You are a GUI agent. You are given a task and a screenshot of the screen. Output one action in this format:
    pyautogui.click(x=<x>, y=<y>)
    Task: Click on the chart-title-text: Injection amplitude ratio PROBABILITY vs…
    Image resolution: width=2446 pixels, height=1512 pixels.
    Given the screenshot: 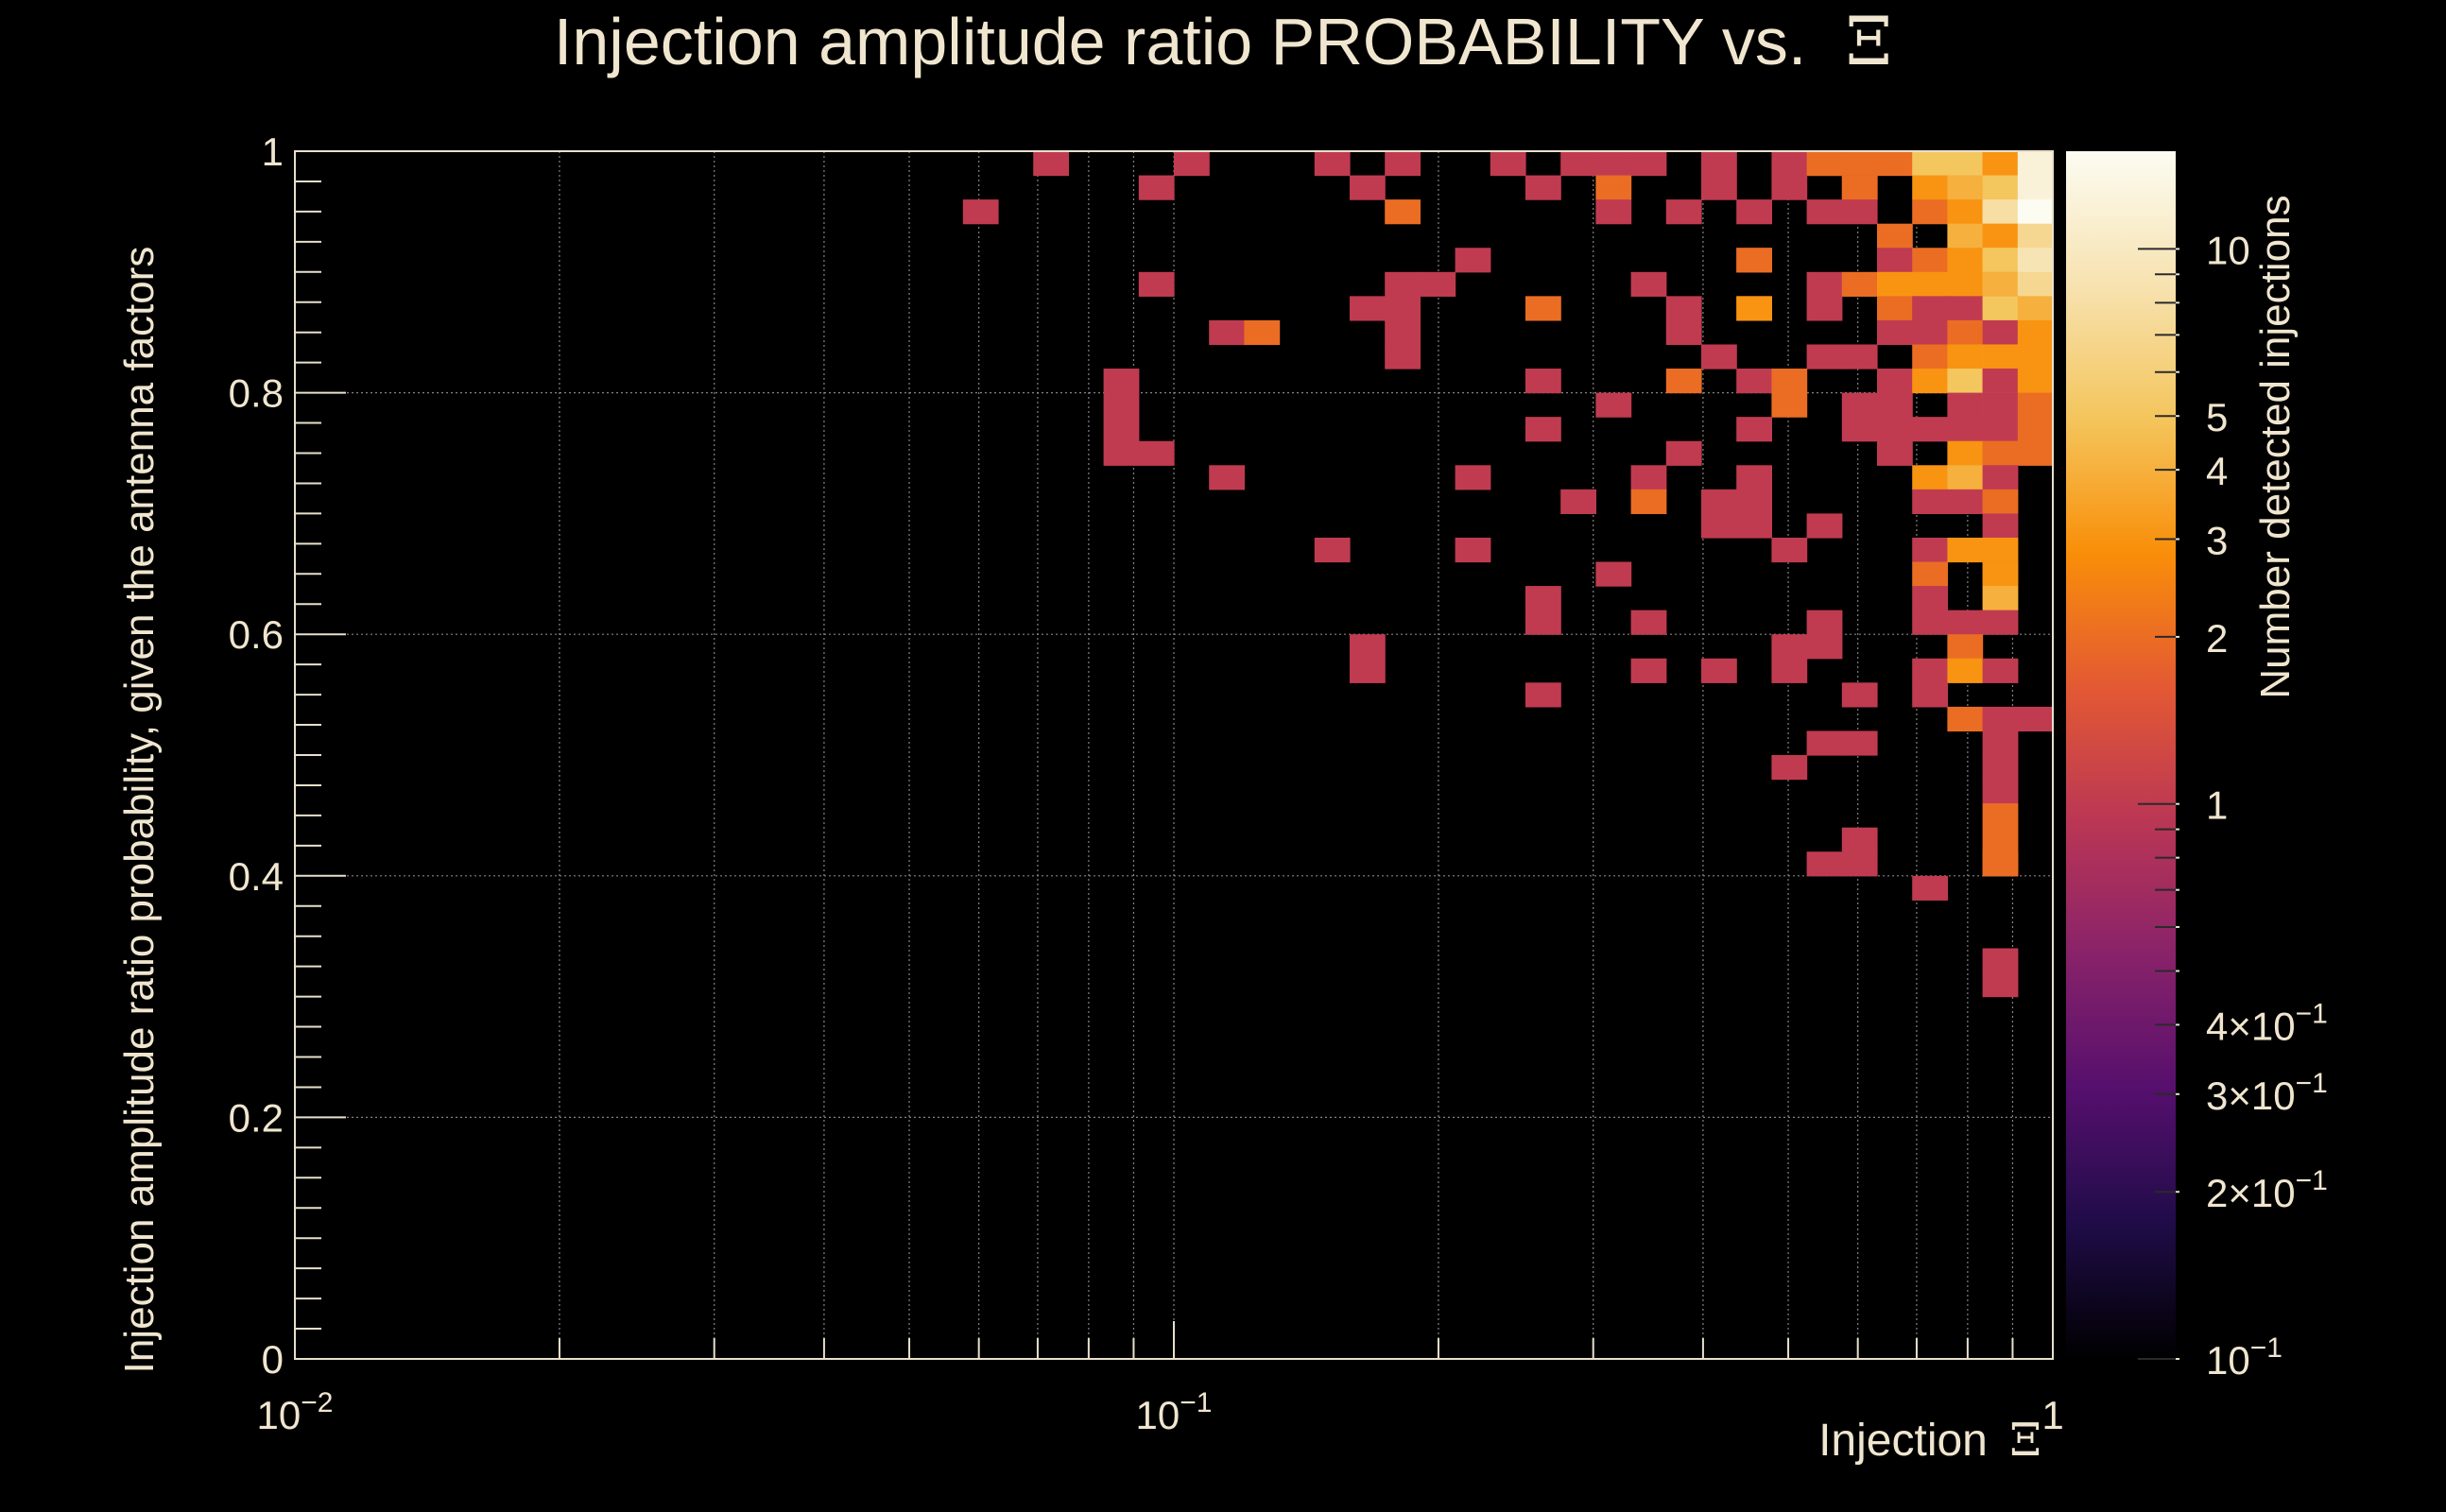 What is the action you would take?
    pyautogui.click(x=1180, y=41)
    